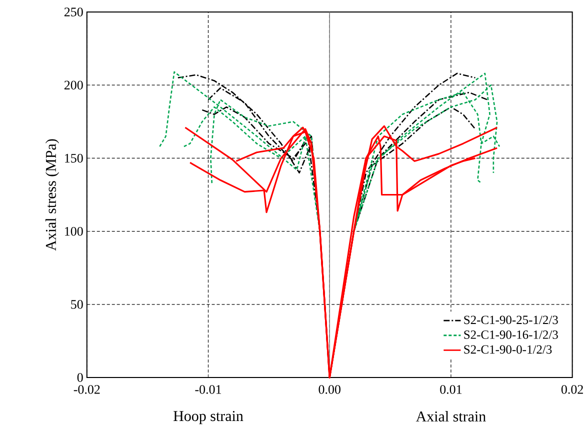 The image size is (587, 444). Describe the element at coordinates (73, 11) in the screenshot. I see `y-tick-label: 250` at that location.